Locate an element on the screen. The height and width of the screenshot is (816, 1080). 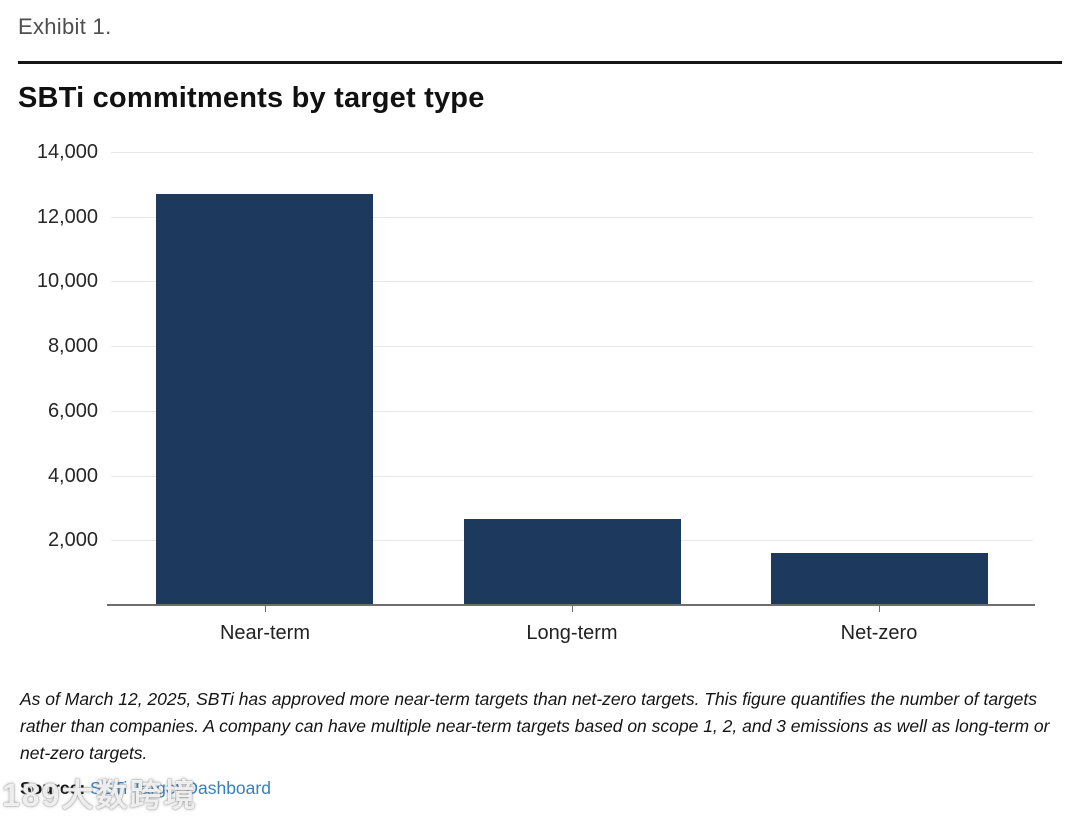
source-label: Source: is located at coordinates (53, 788).